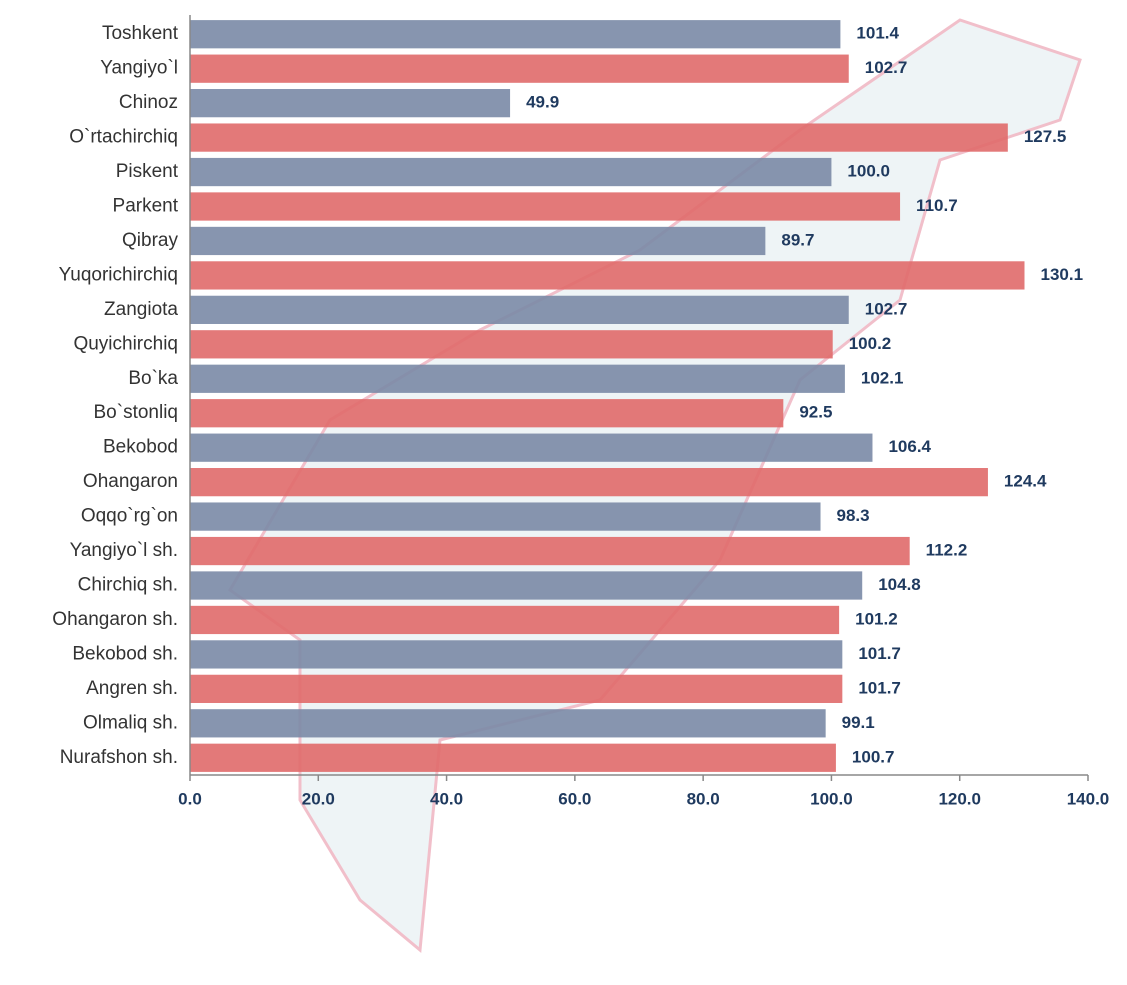 This screenshot has height=985, width=1127. I want to click on category-label: O`rtachirchiq, so click(123, 137).